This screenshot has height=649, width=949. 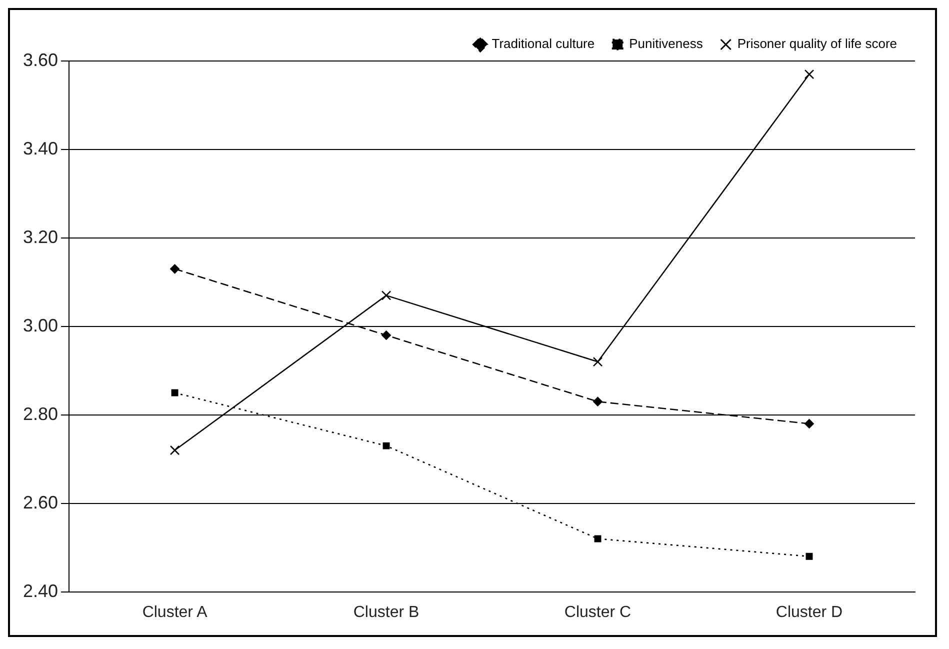 What do you see at coordinates (40, 60) in the screenshot?
I see `y-tick-label: 3.60` at bounding box center [40, 60].